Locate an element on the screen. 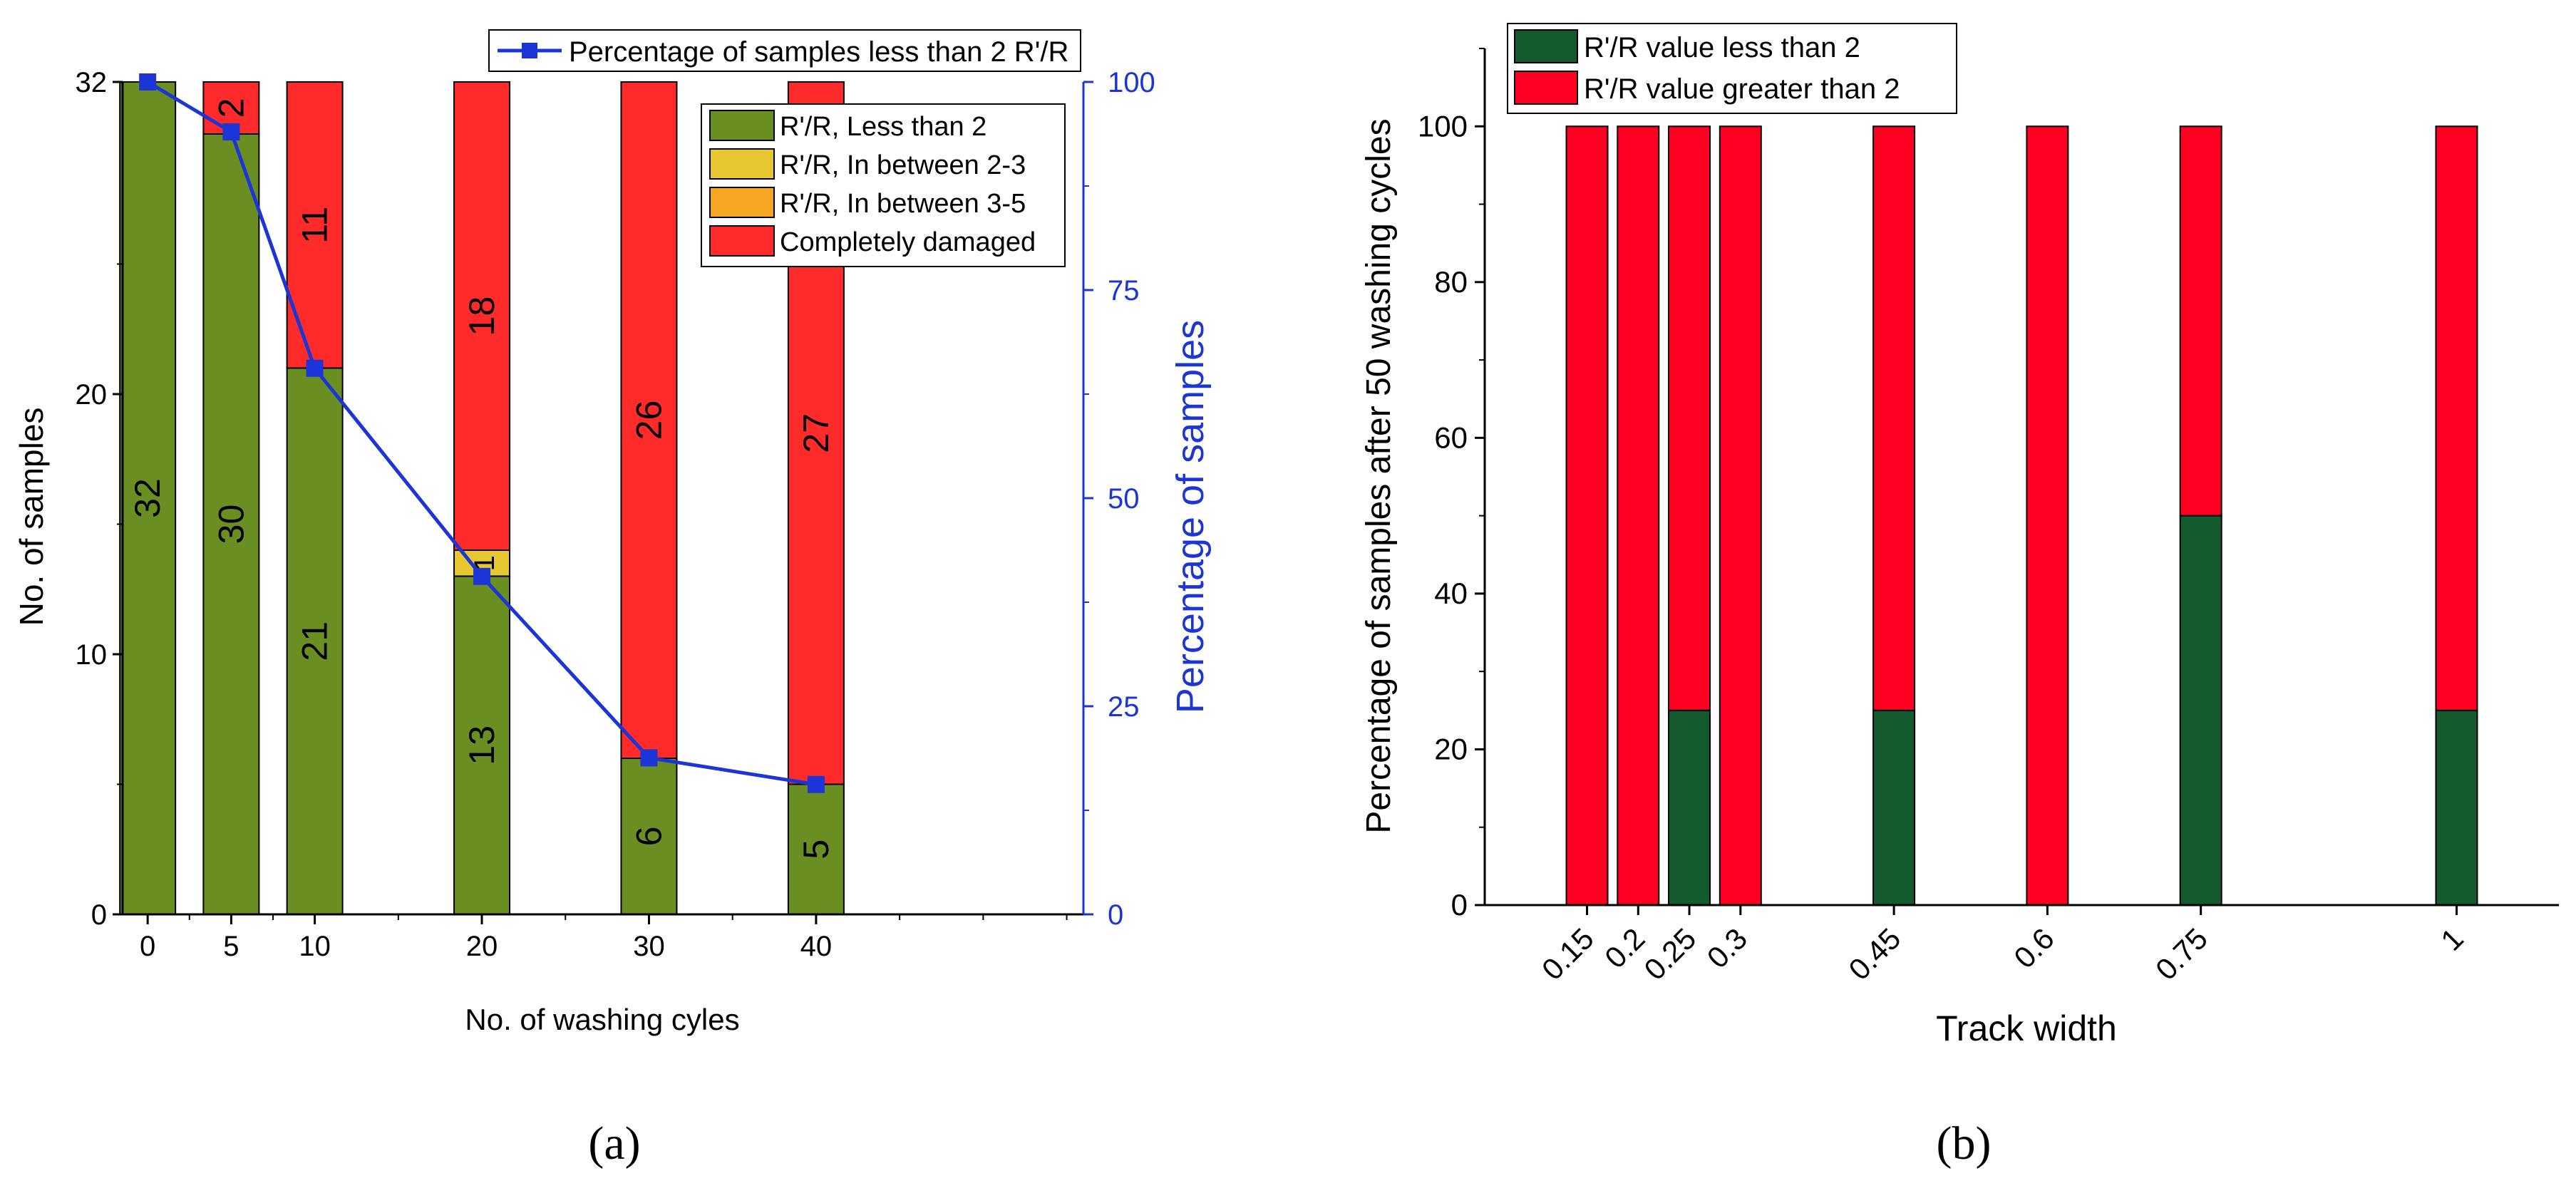 The image size is (2576, 1193). bar-b-0.2-s1 is located at coordinates (1638, 516).